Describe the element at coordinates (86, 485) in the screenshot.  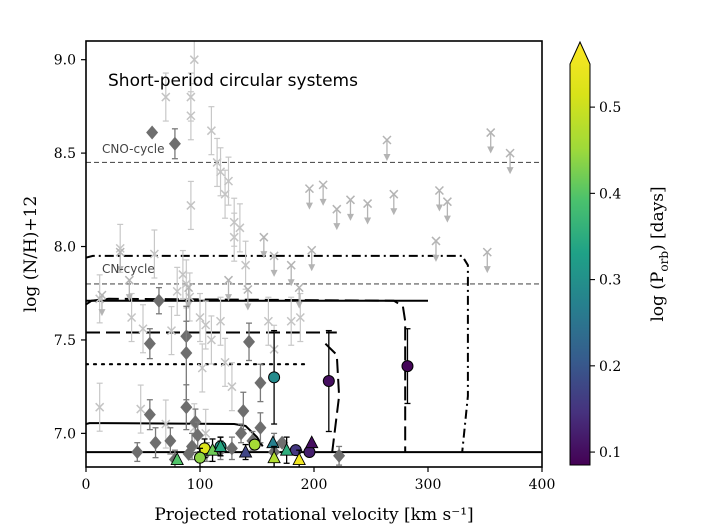
I see `x-tick-label: 0` at that location.